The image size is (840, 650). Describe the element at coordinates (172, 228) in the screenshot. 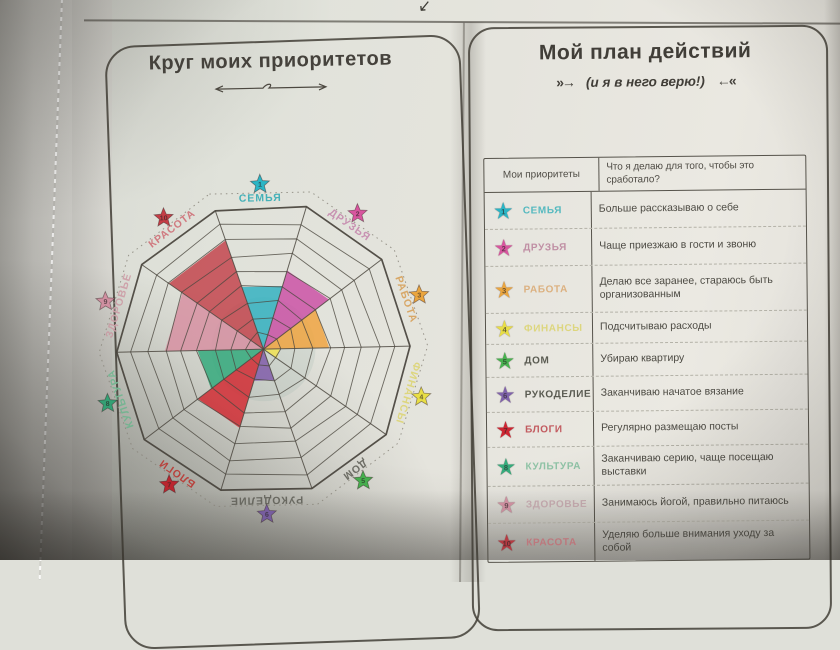

I see `radar-sector-label: КРАСОТА` at that location.